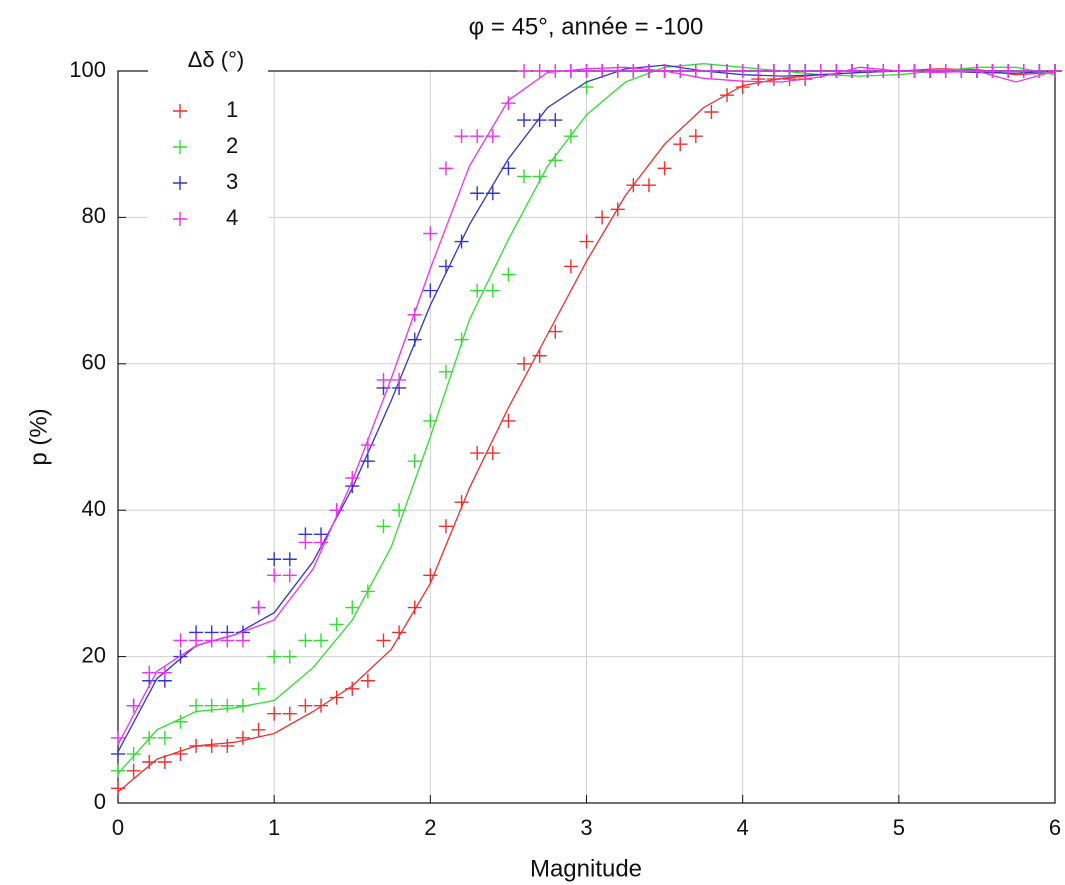 This screenshot has height=885, width=1065. Describe the element at coordinates (430, 827) in the screenshot. I see `x-tick-label: 2` at that location.